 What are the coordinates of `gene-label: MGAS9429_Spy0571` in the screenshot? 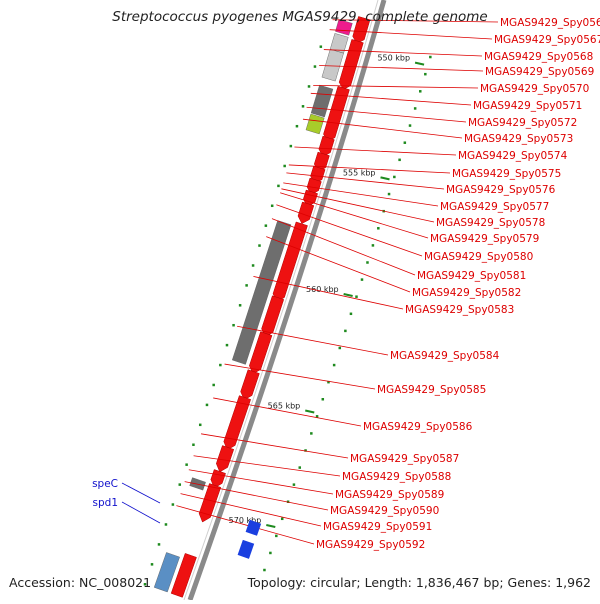 It's located at (527, 106).